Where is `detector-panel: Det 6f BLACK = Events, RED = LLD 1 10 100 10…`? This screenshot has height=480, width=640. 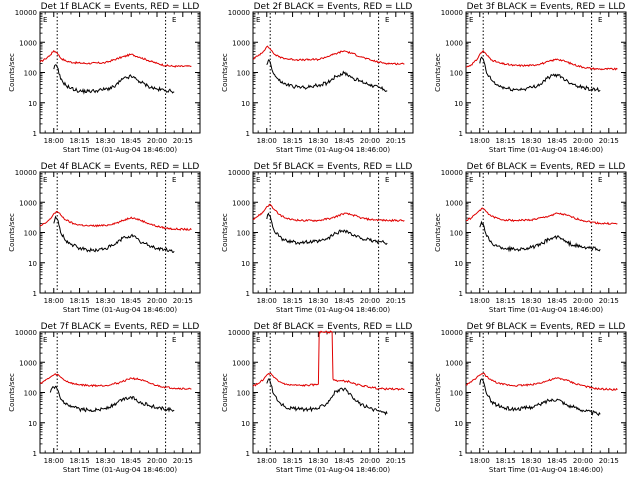
detector-panel: Det 6f BLACK = Events, RED = LLD 1 10 100 10… is located at coordinates (530, 238).